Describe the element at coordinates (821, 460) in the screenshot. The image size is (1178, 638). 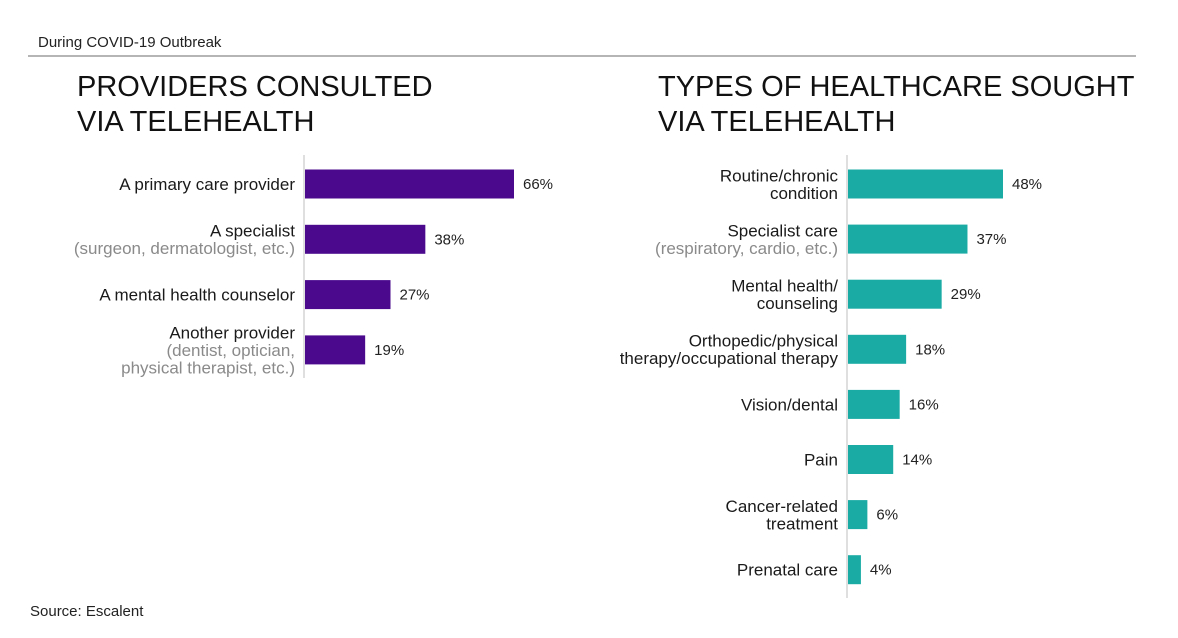
I see `right-category-label: Pain` at that location.